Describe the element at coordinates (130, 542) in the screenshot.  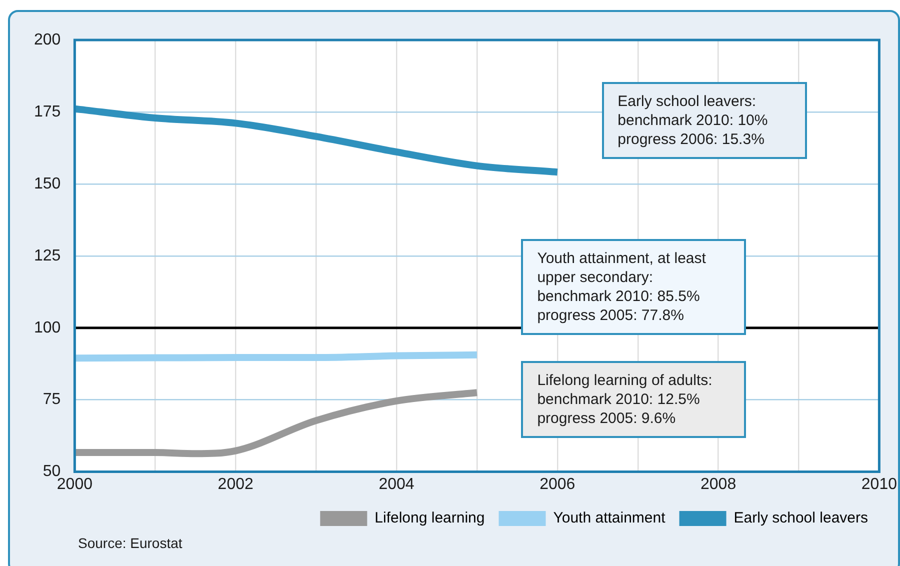
I see `source-note: Source: Eurostat` at that location.